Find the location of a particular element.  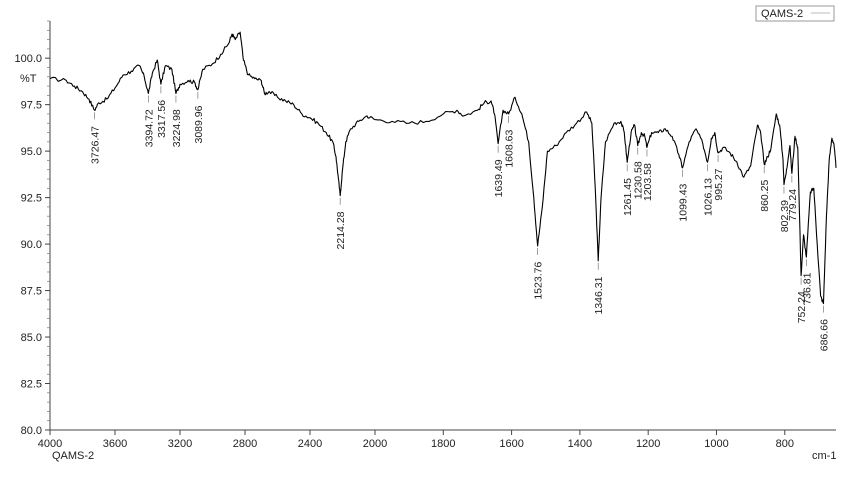

peak-label-6: 1639.49 is located at coordinates (499, 178).